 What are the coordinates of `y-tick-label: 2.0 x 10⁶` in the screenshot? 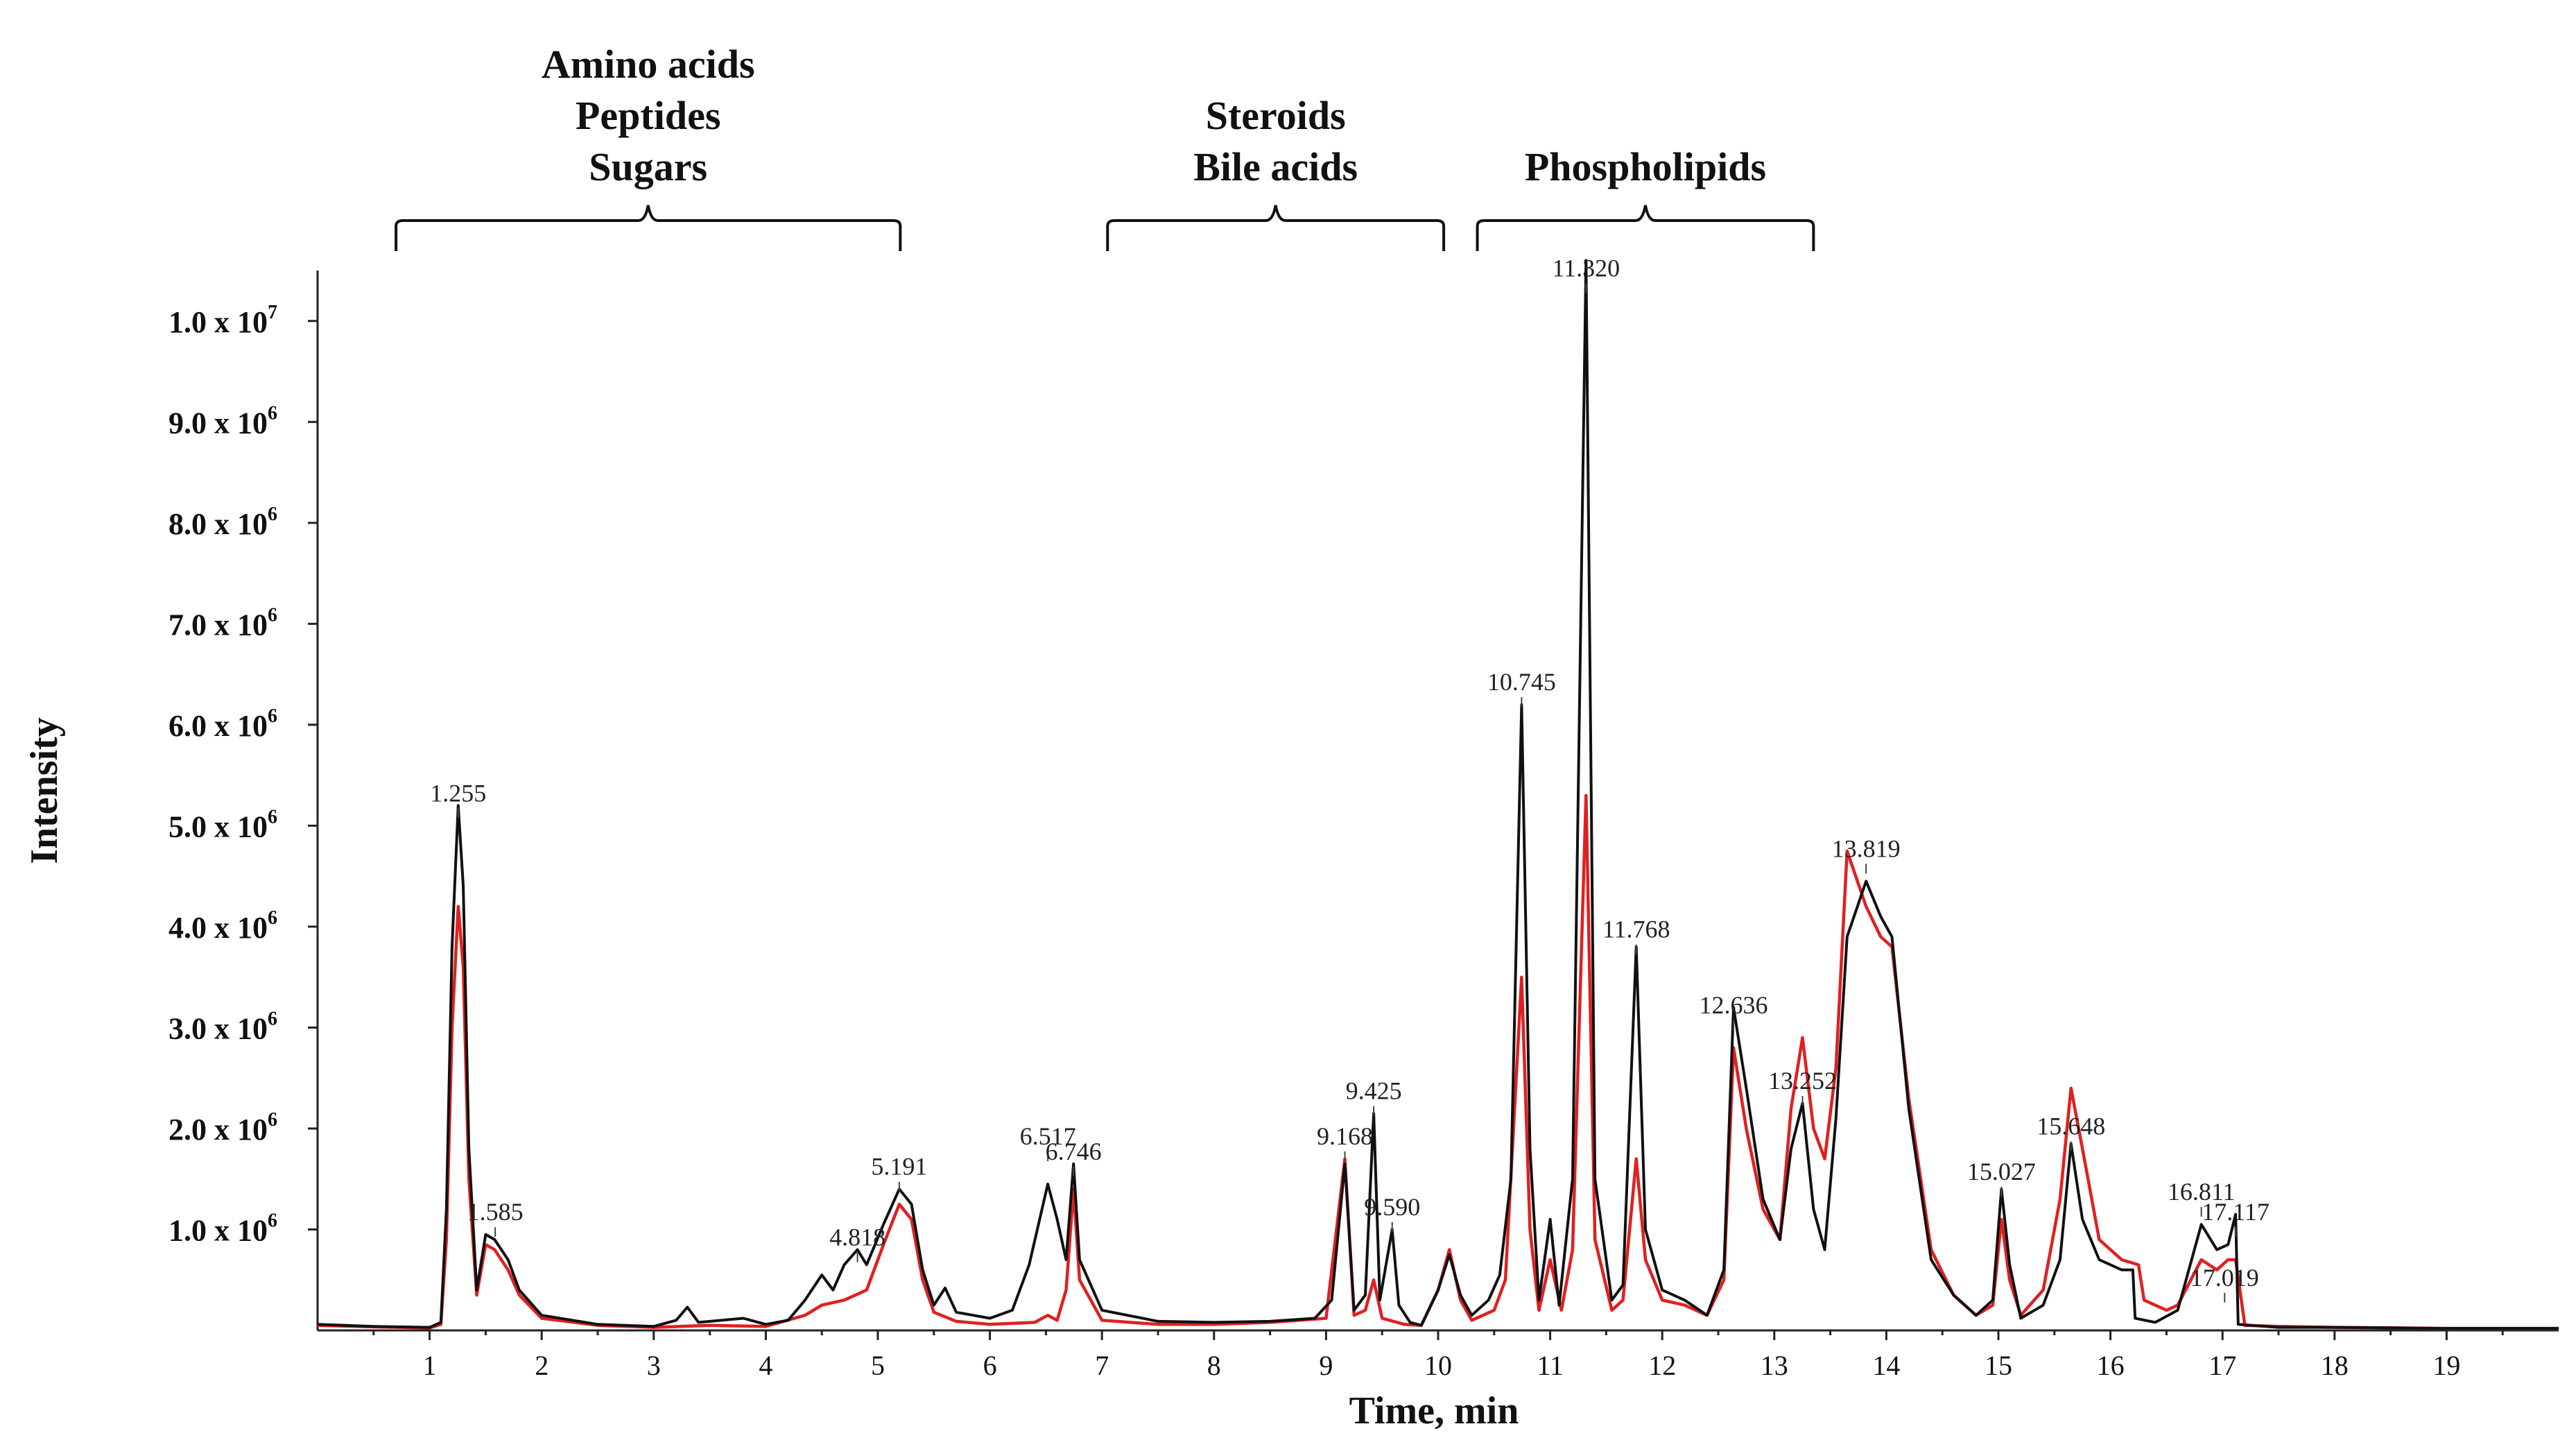 It's located at (222, 1128).